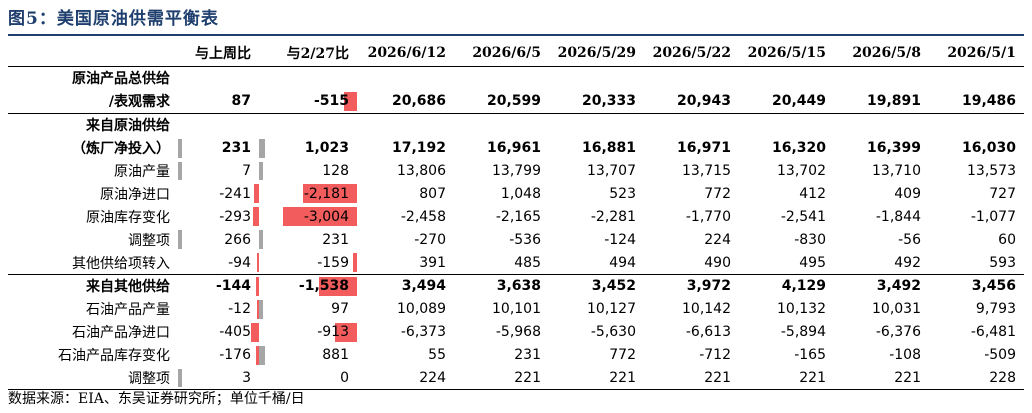 This screenshot has height=413, width=1032. Describe the element at coordinates (308, 193) in the screenshot. I see `vs227-cell: -2,181` at that location.